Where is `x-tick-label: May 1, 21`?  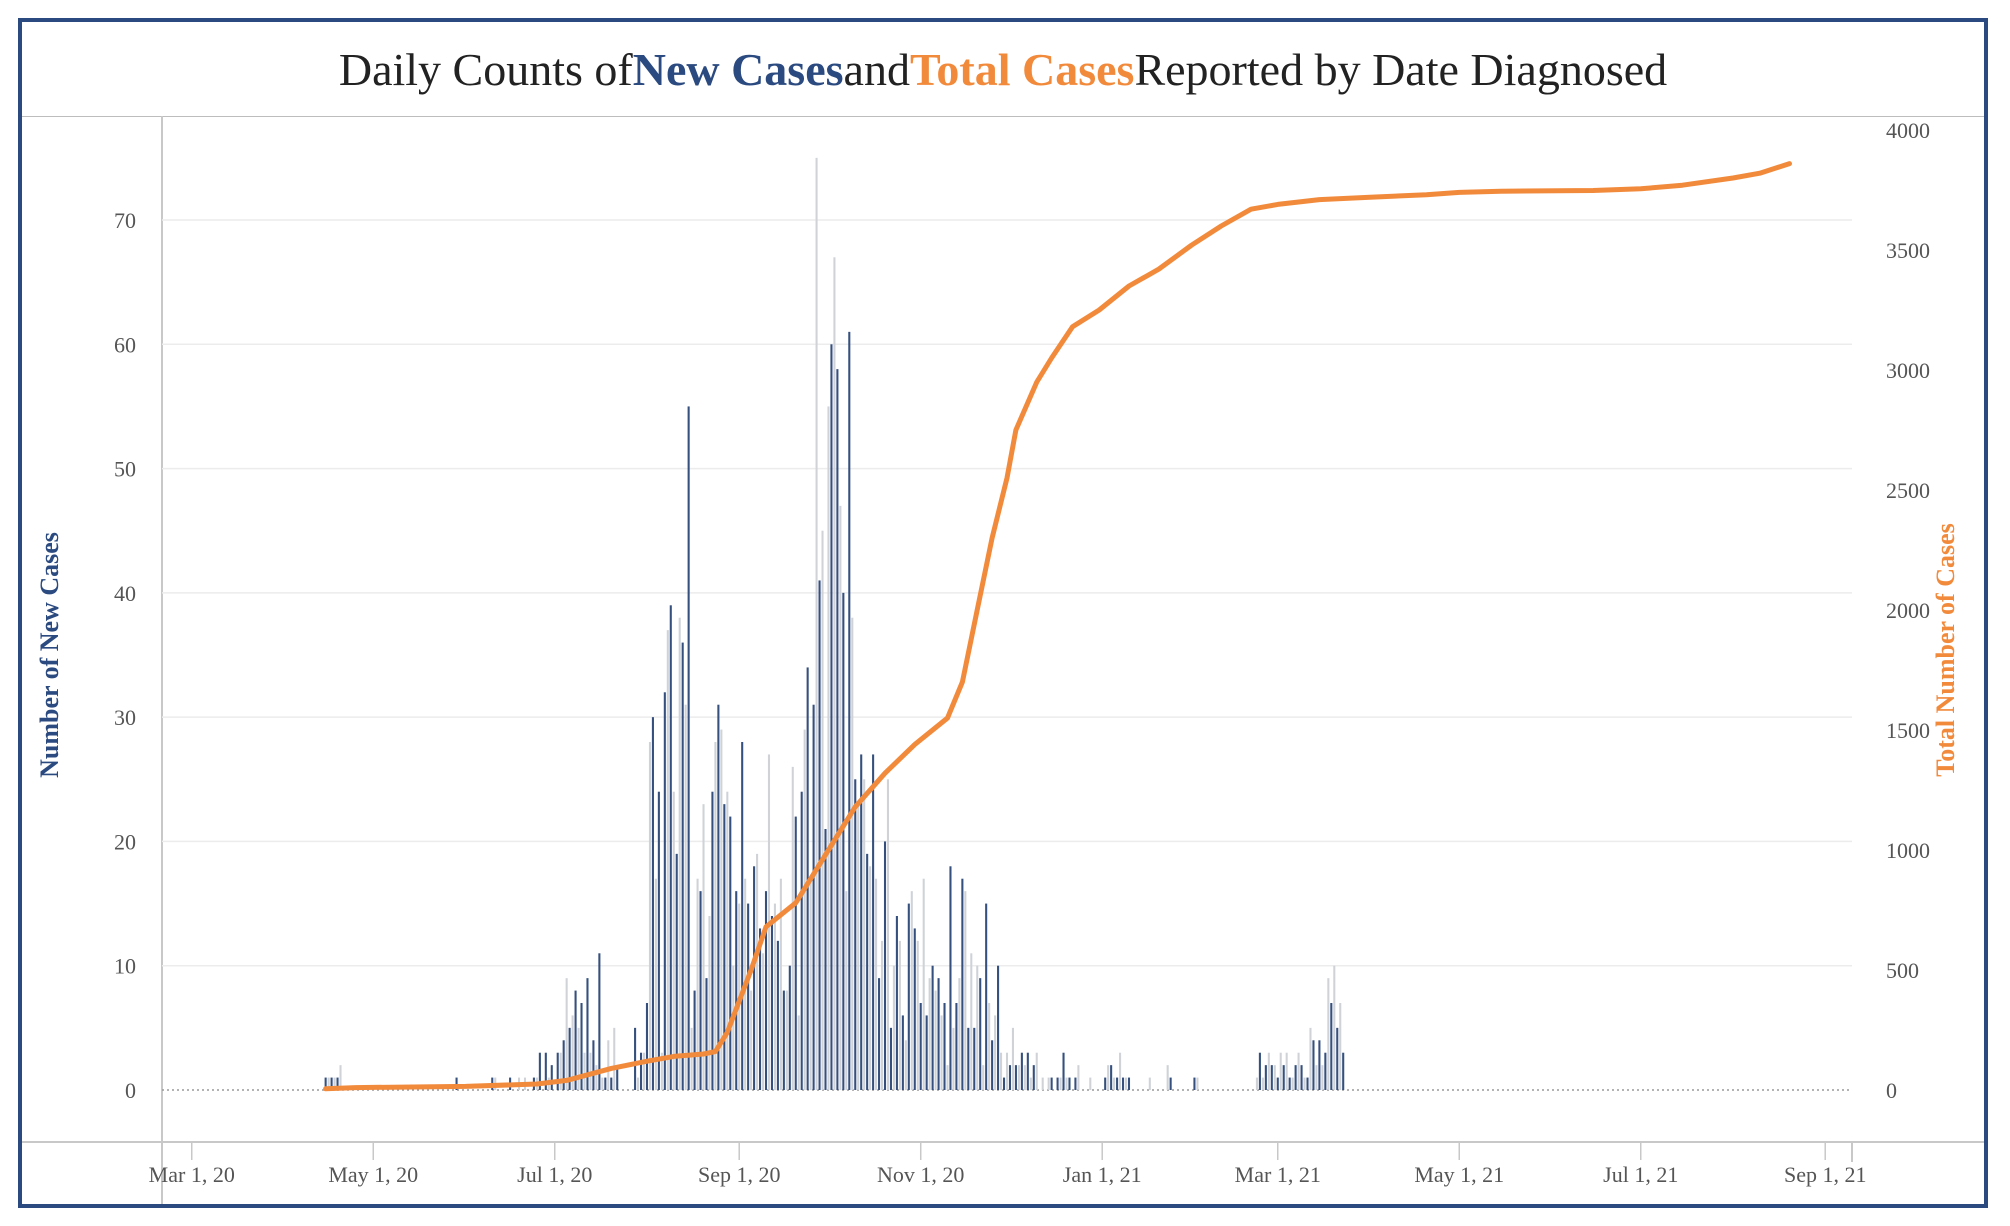 x-tick-label: May 1, 21 is located at coordinates (1459, 1174).